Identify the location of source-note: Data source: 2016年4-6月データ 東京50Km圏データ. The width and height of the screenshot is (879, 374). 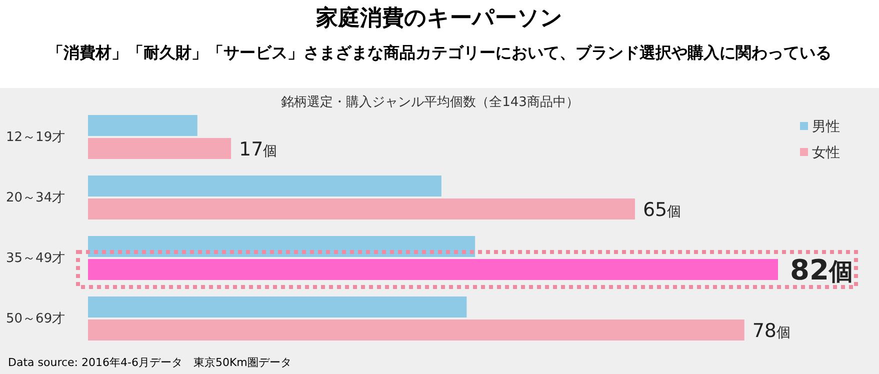
(150, 362).